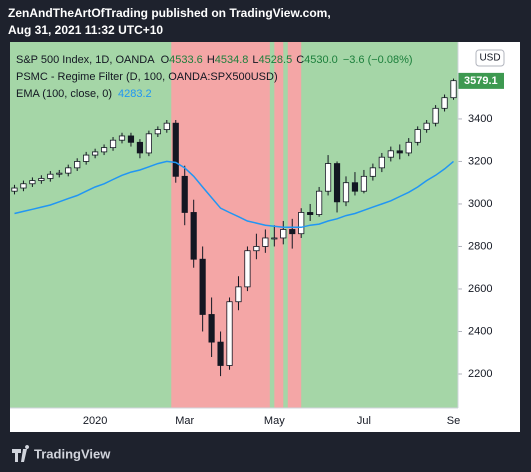 The image size is (531, 472). I want to click on ema-name: EMA (100, close, 0), so click(64, 94).